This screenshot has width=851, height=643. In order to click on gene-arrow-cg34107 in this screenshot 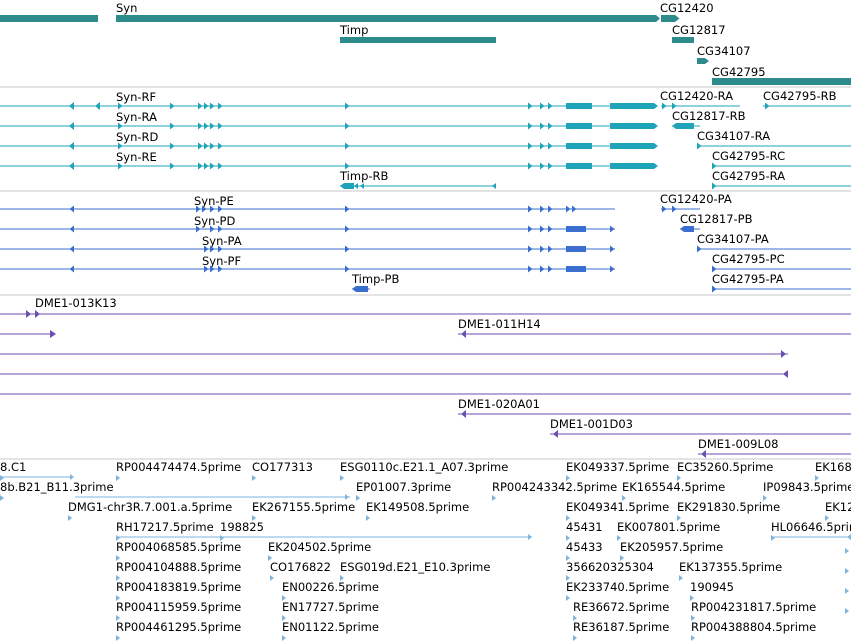, I will do `click(707, 61)`.